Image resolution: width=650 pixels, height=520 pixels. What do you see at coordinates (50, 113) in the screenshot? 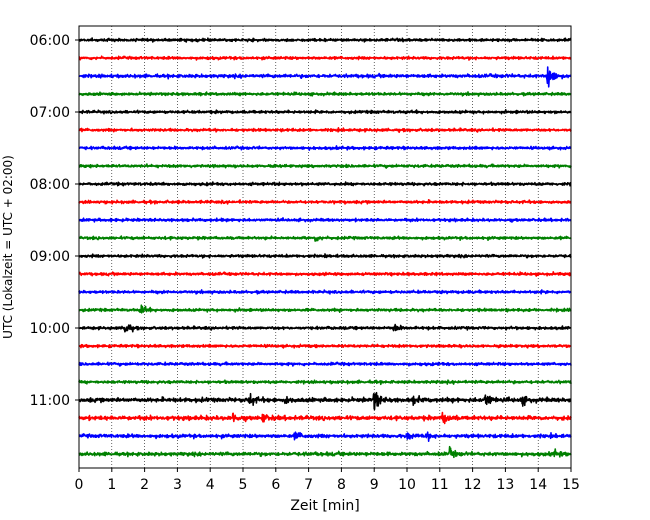
I see `y-tick-label: 07:00` at bounding box center [50, 113].